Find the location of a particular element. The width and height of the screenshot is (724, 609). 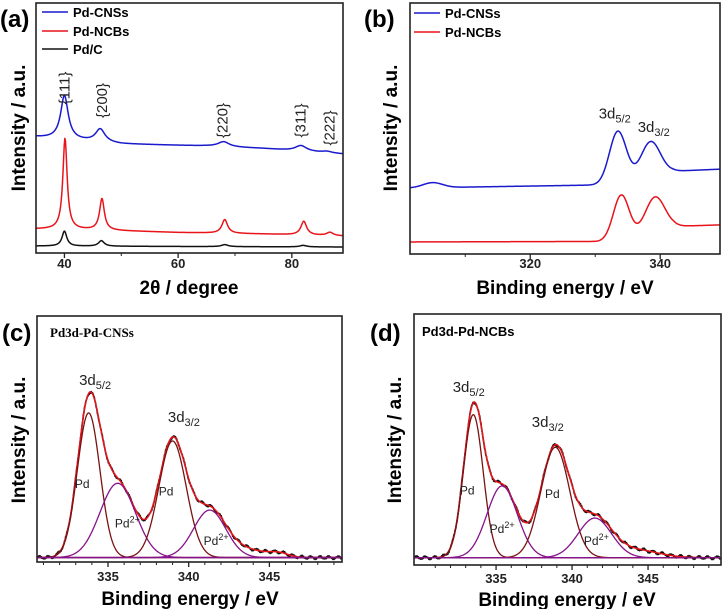

panel-label-c: (c) is located at coordinates (16, 333).